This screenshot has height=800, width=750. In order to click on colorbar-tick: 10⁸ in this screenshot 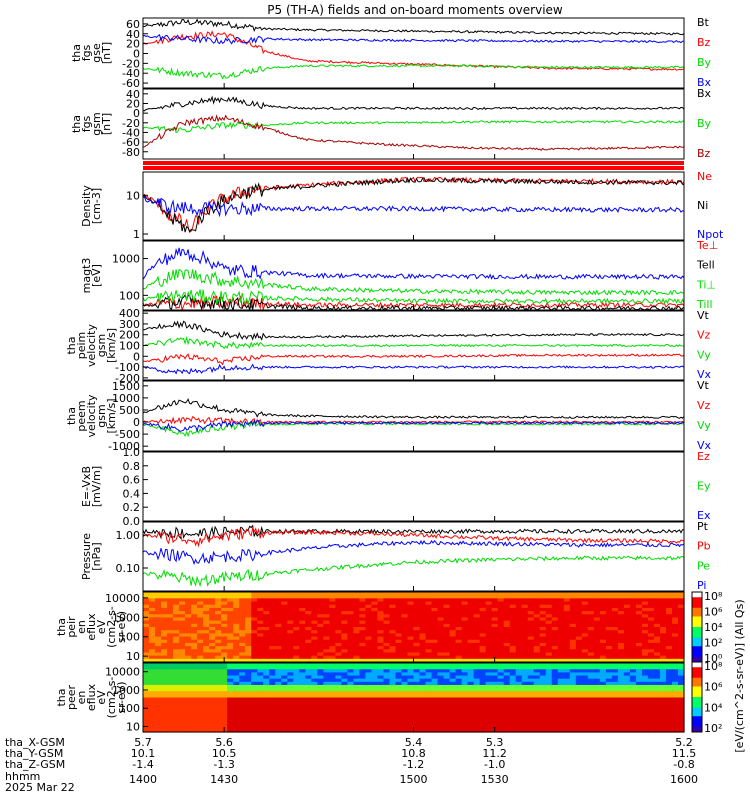, I will do `click(713, 596)`.